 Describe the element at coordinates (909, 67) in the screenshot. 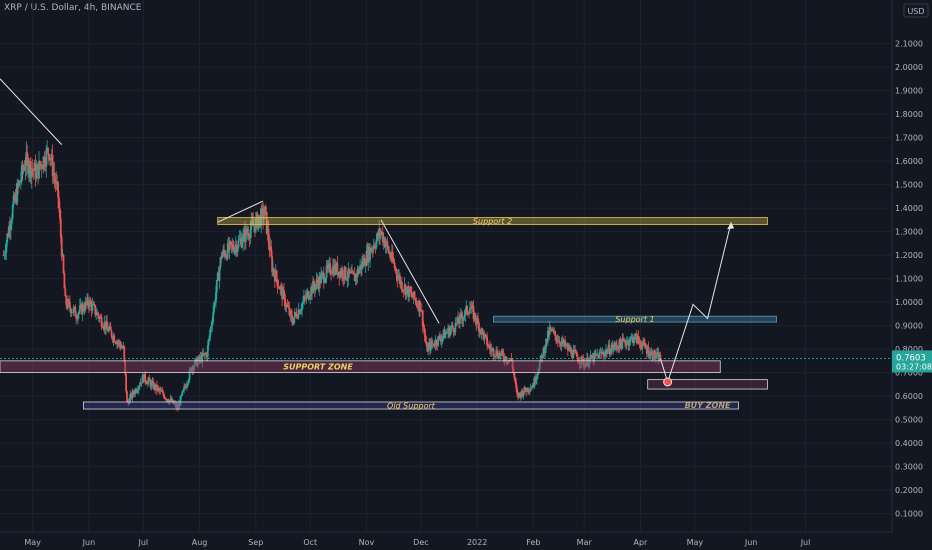

I see `y-tick-label: 2.0000` at that location.